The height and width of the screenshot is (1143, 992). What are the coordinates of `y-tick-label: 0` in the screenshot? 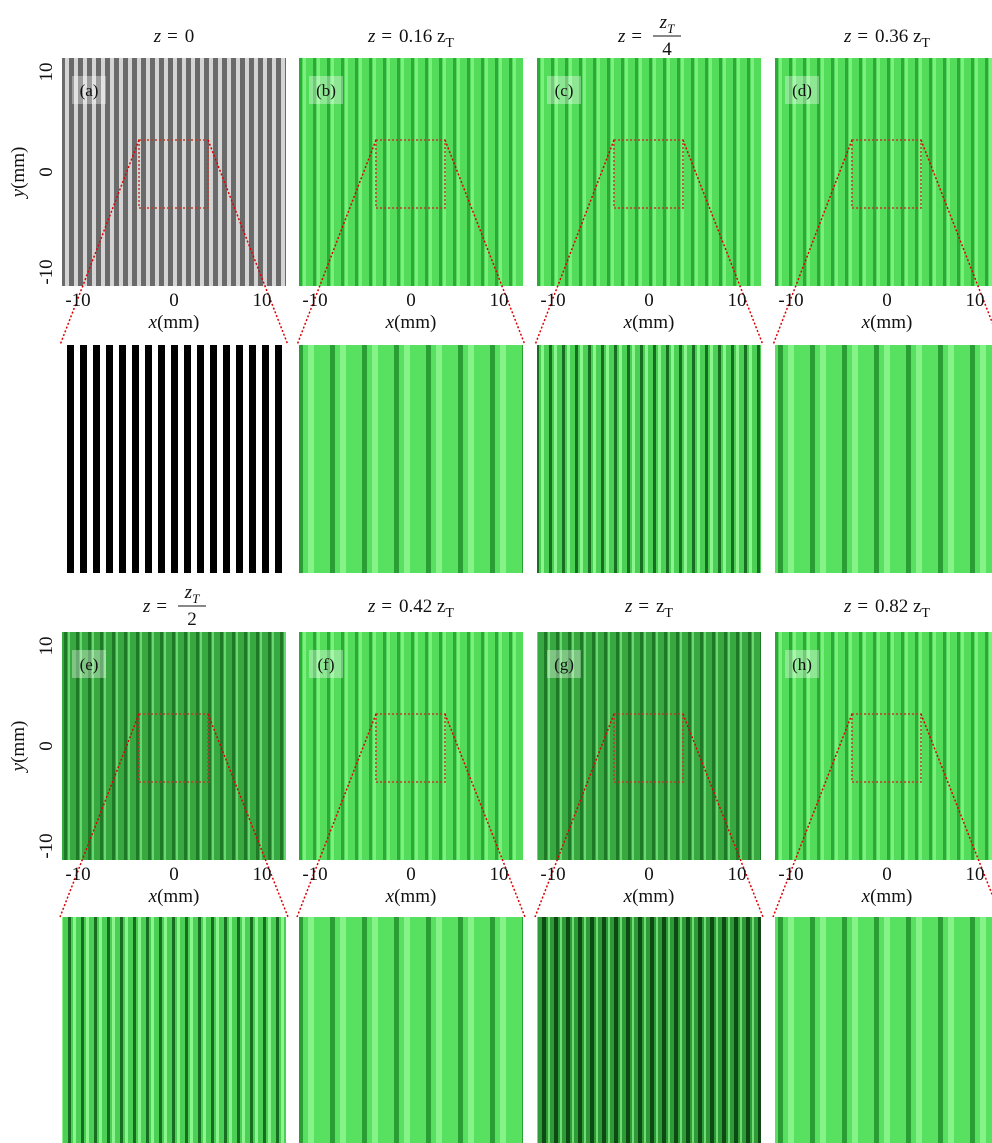 It's located at (46, 172).